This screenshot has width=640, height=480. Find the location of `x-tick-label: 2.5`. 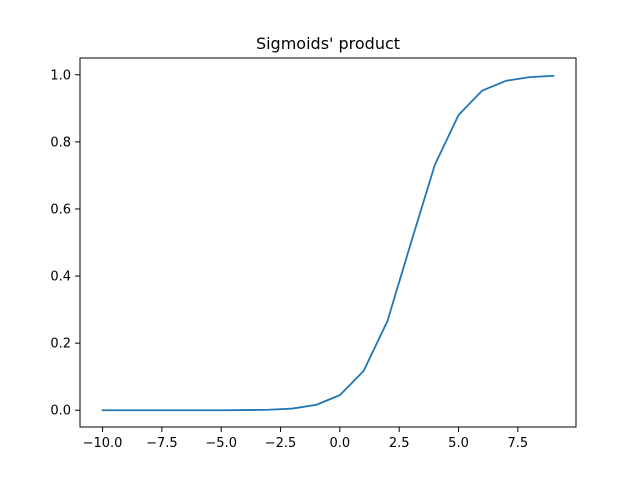

x-tick-label: 2.5 is located at coordinates (399, 443).